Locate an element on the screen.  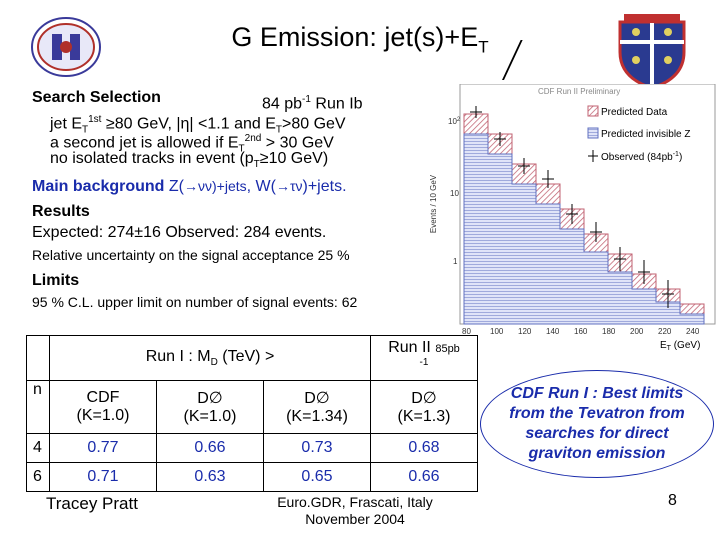
run1-header: Run I : MD (TeV) > is located at coordinates (210, 358).